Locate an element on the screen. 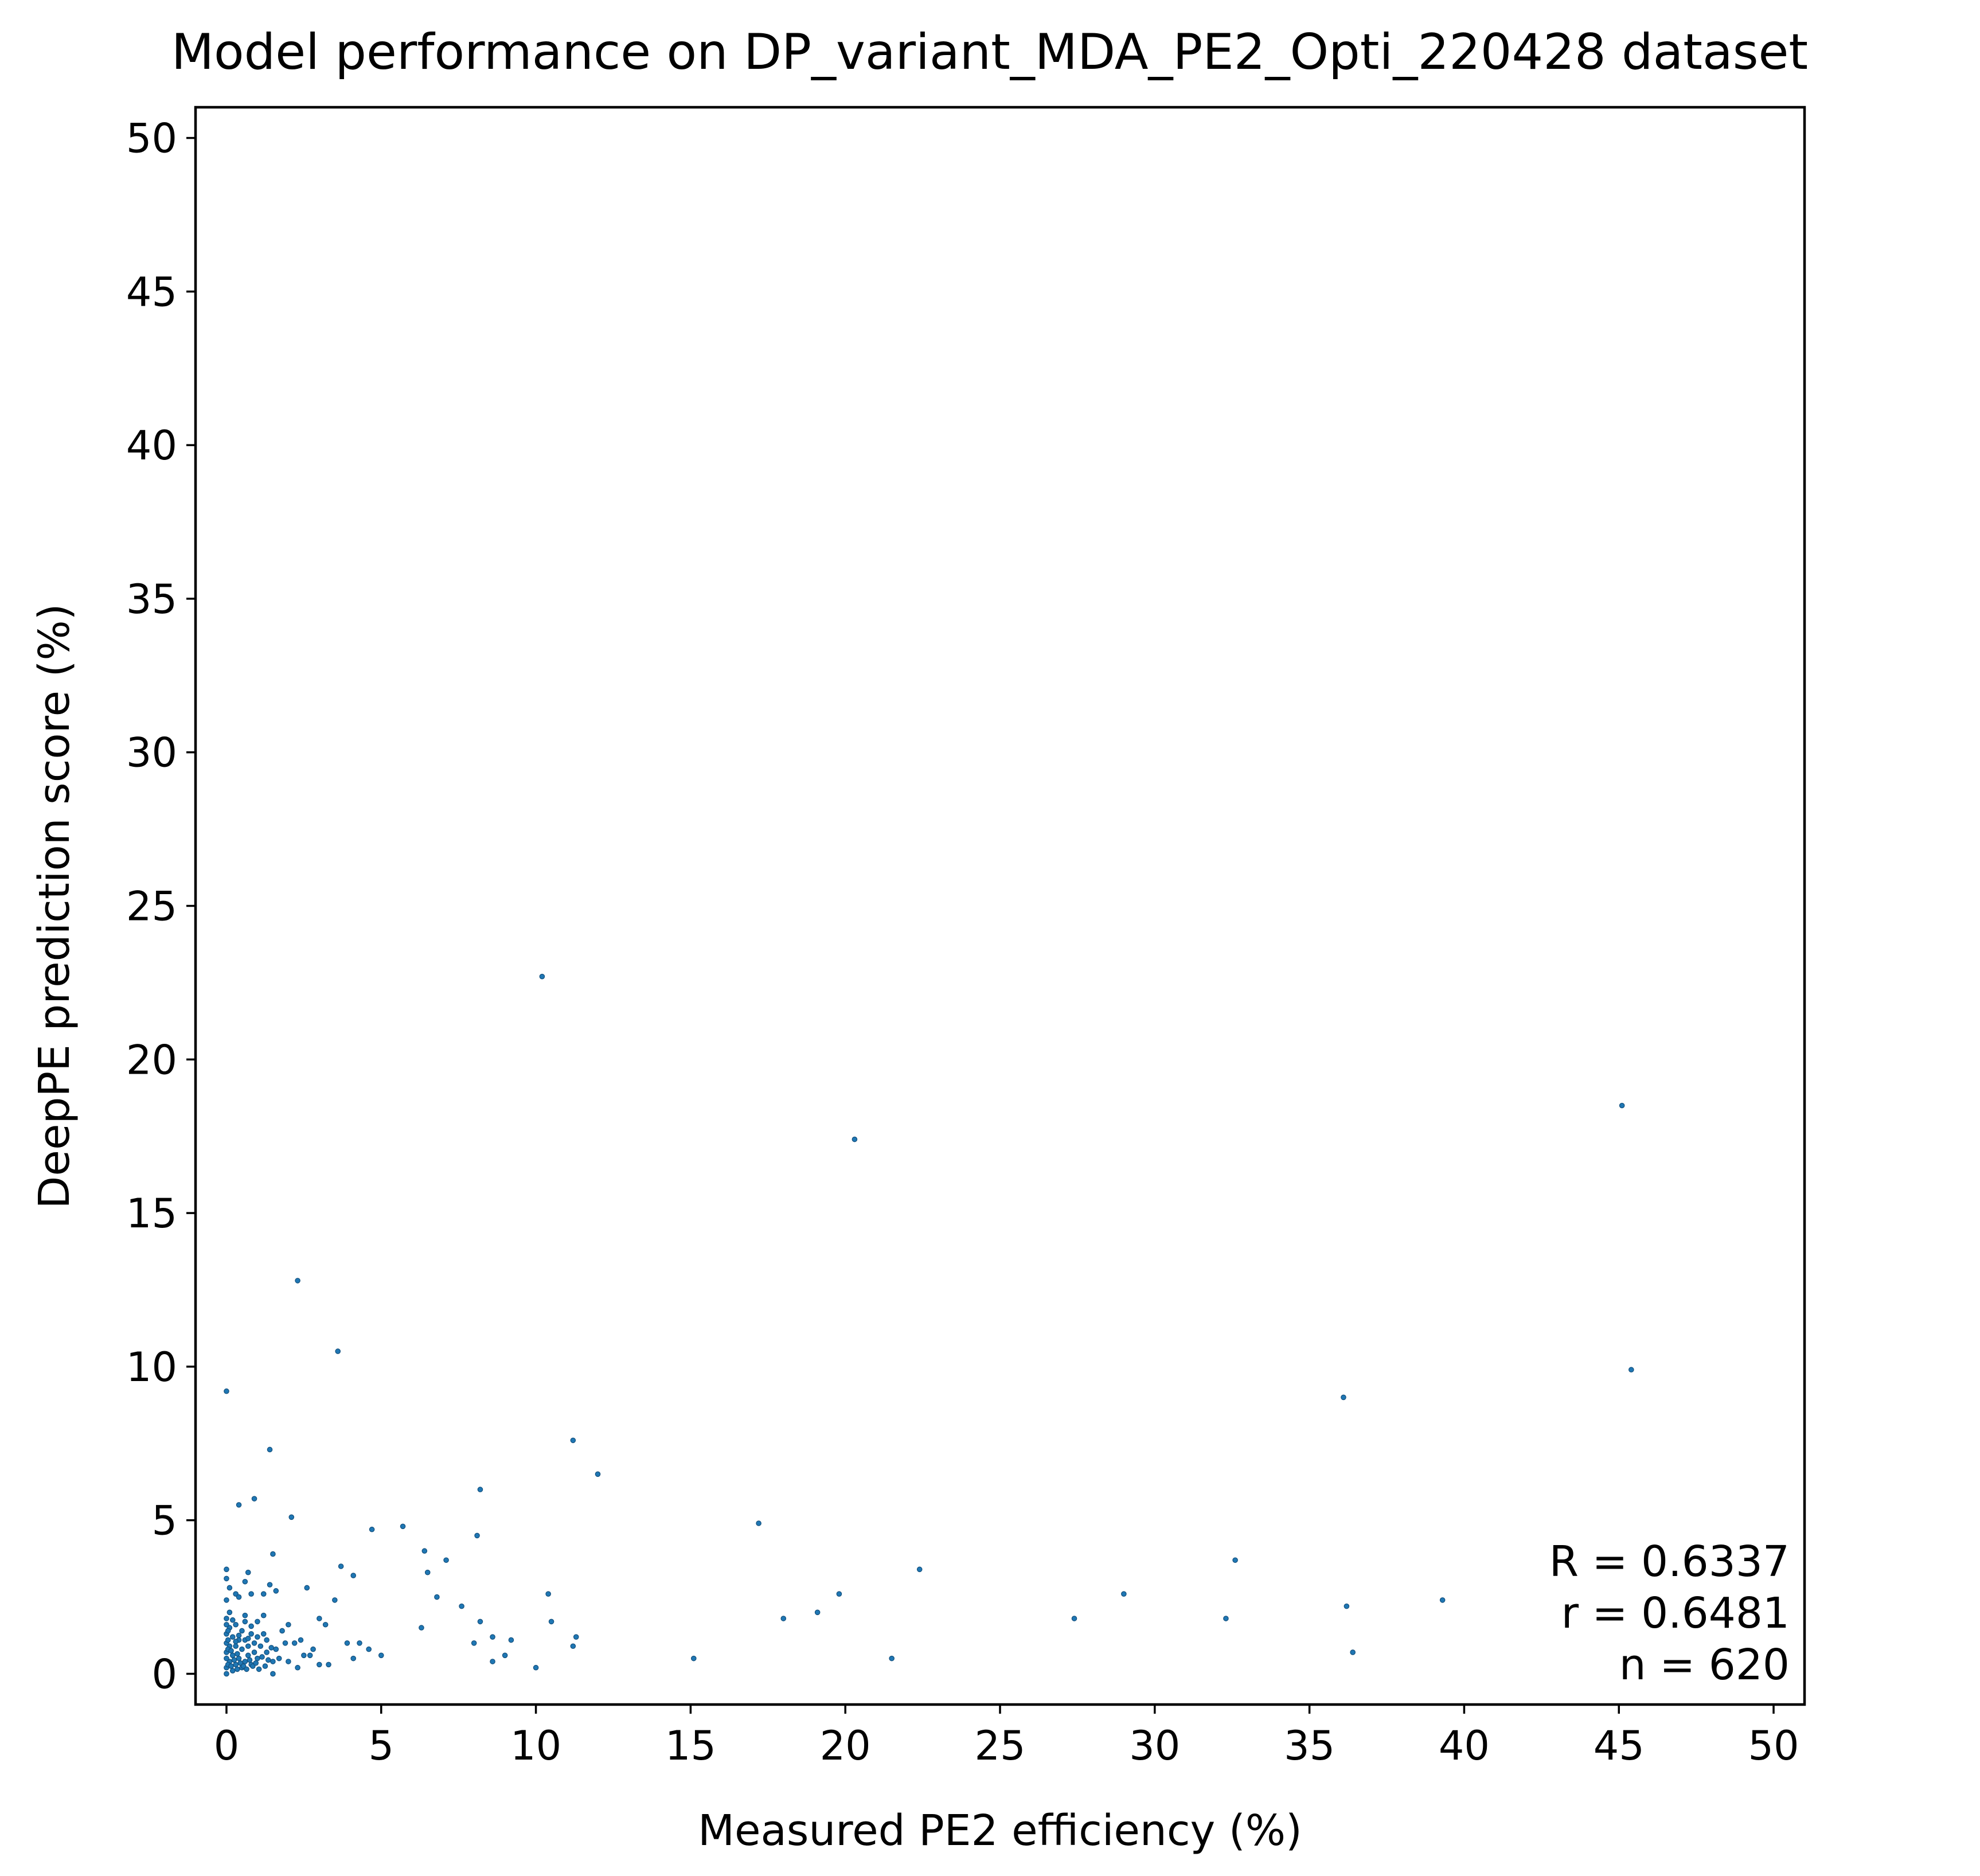 Image resolution: width=1980 pixels, height=1876 pixels. x-tick-label: 20 is located at coordinates (845, 1745).